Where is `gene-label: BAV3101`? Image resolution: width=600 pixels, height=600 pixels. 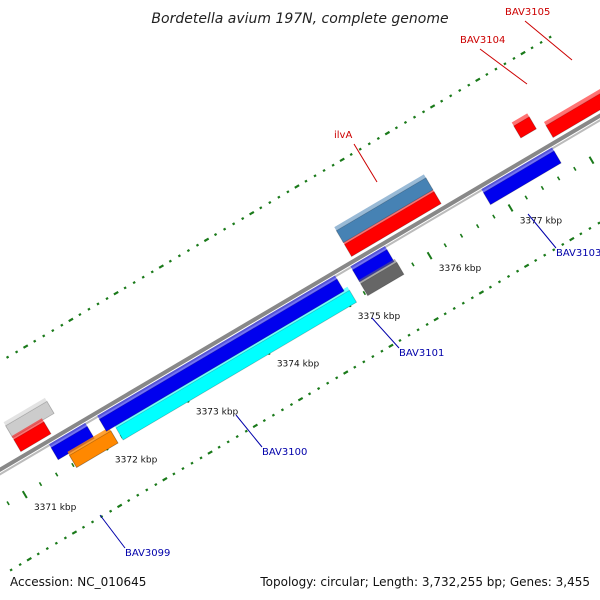
gene-label: BAV3101 is located at coordinates (421, 353).